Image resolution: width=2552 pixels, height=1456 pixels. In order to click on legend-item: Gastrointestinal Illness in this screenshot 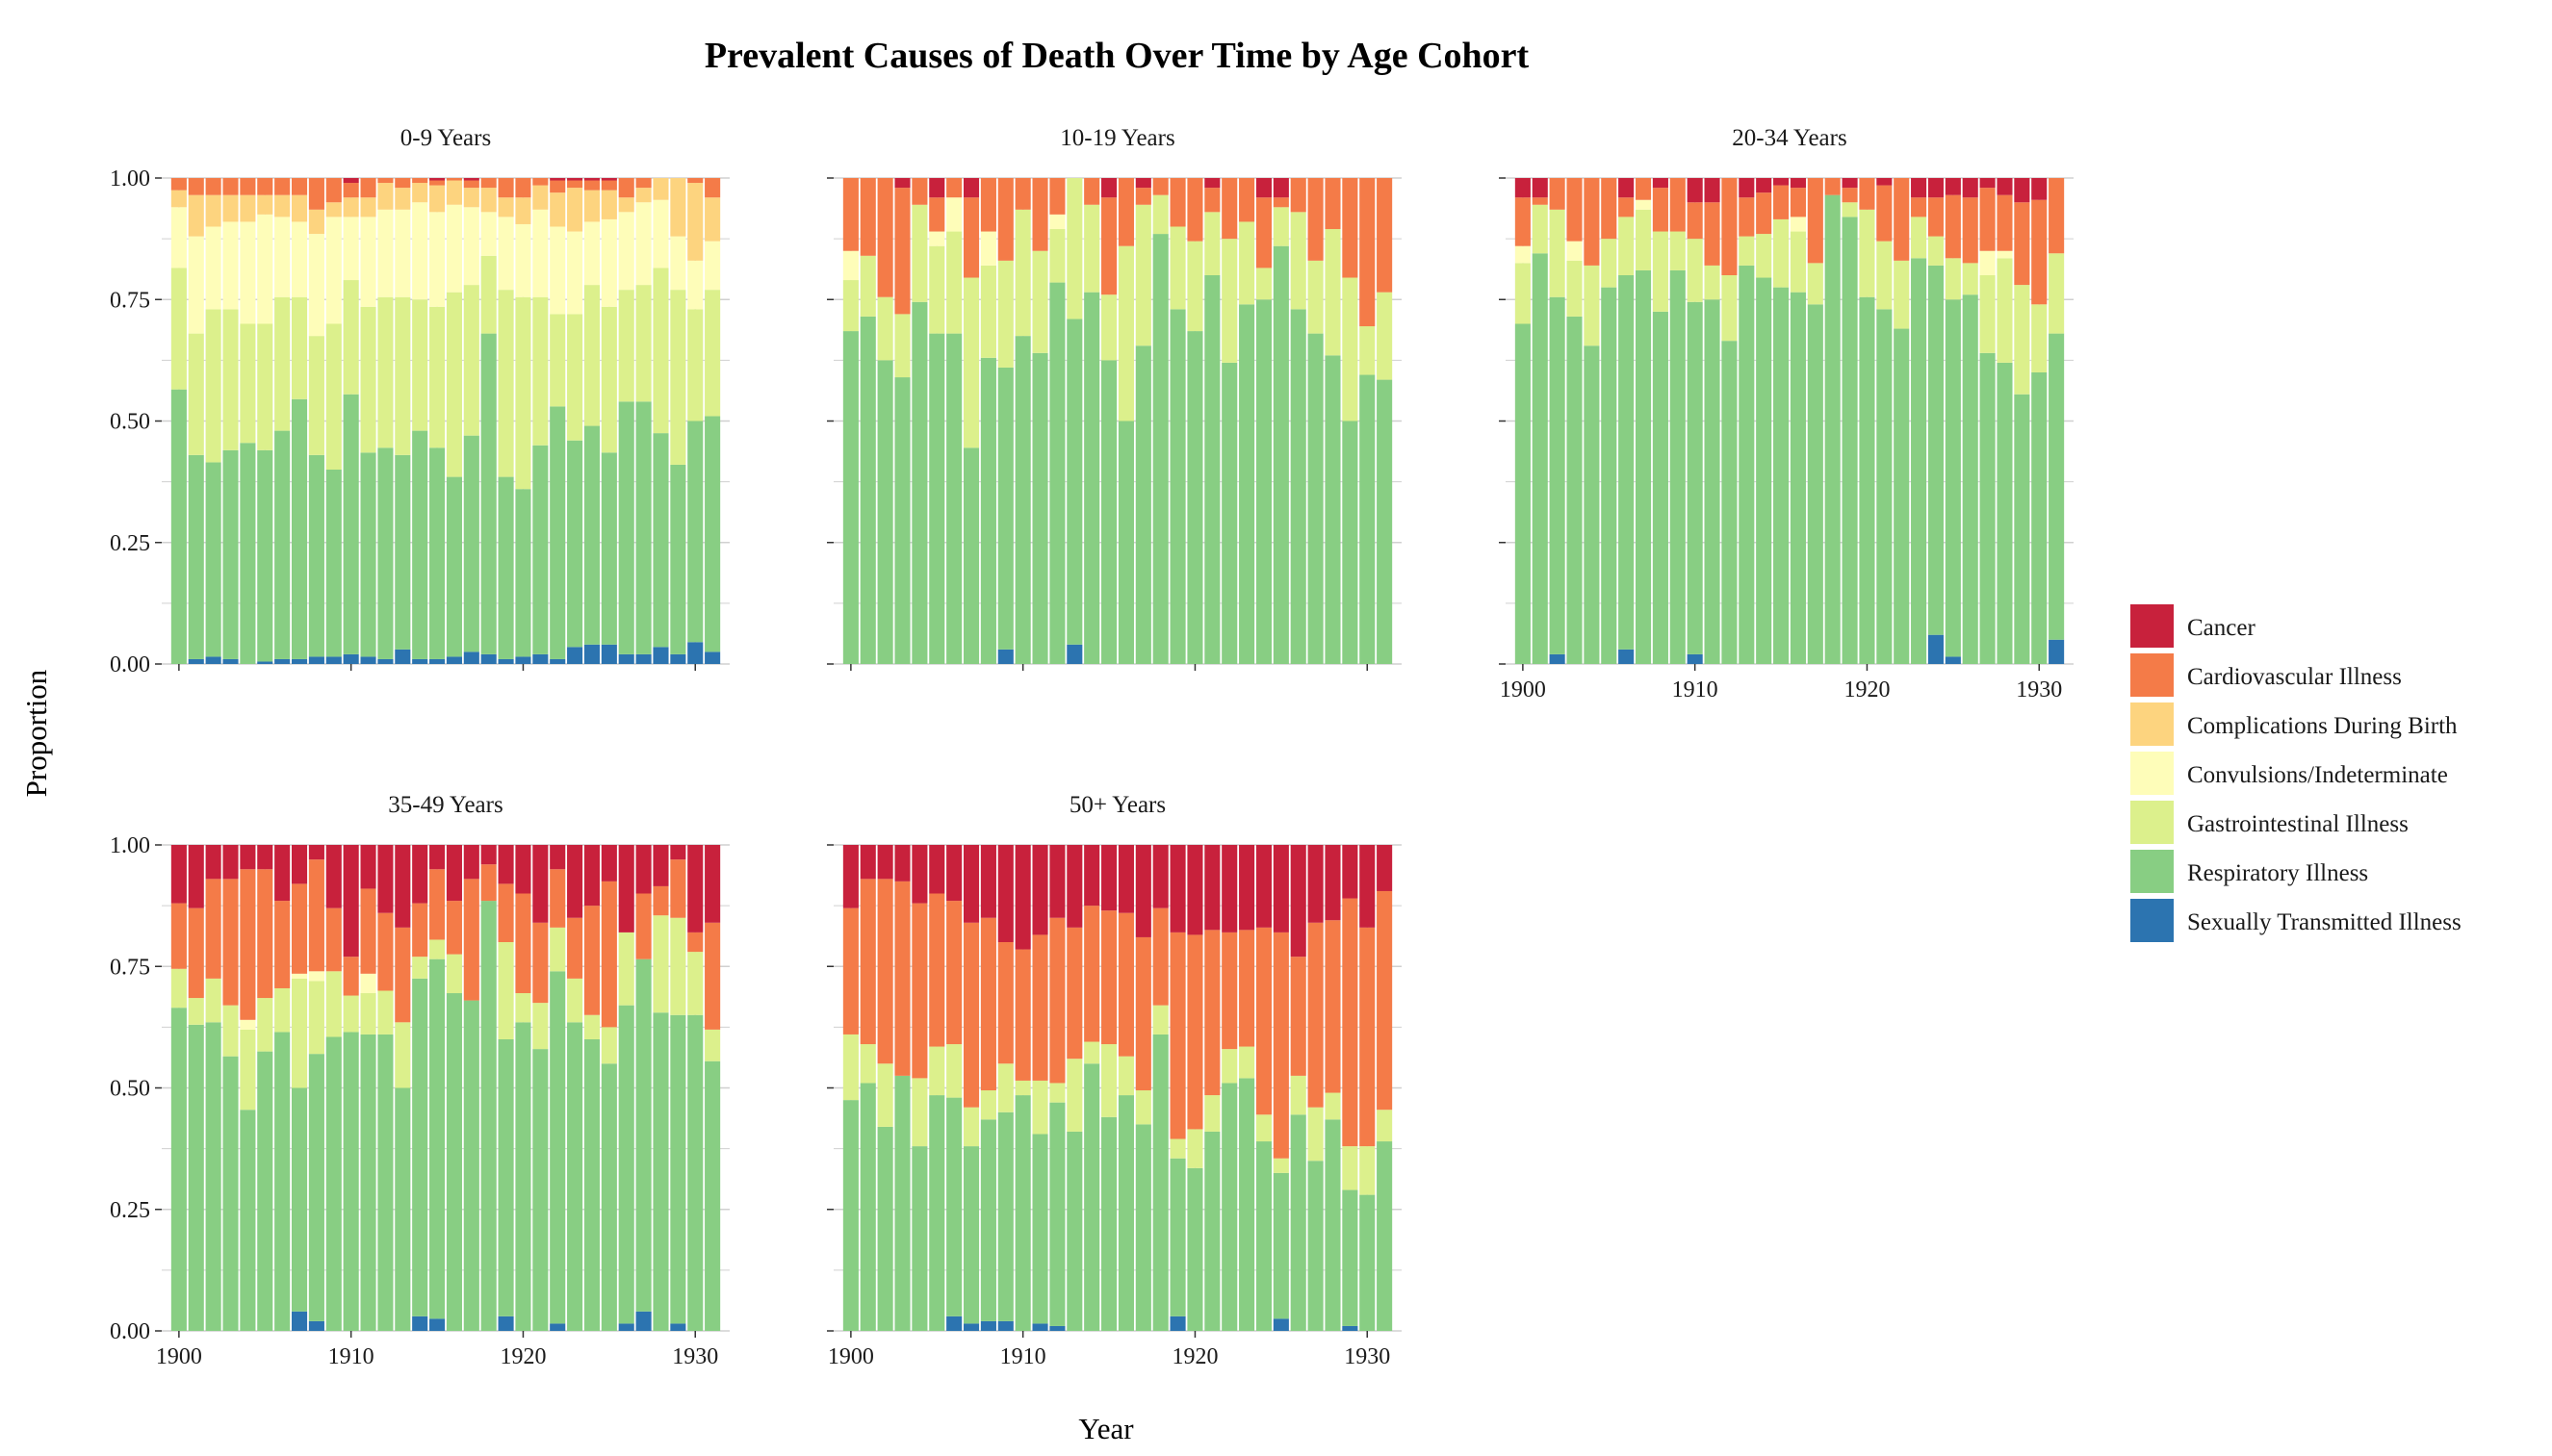, I will do `click(2269, 822)`.